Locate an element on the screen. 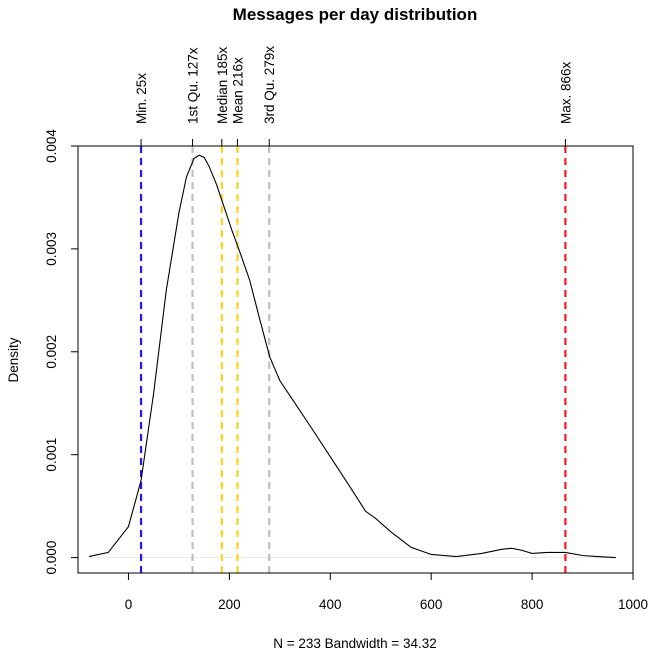 The height and width of the screenshot is (672, 672). y-tick-label-3: 0.003 is located at coordinates (51, 249).